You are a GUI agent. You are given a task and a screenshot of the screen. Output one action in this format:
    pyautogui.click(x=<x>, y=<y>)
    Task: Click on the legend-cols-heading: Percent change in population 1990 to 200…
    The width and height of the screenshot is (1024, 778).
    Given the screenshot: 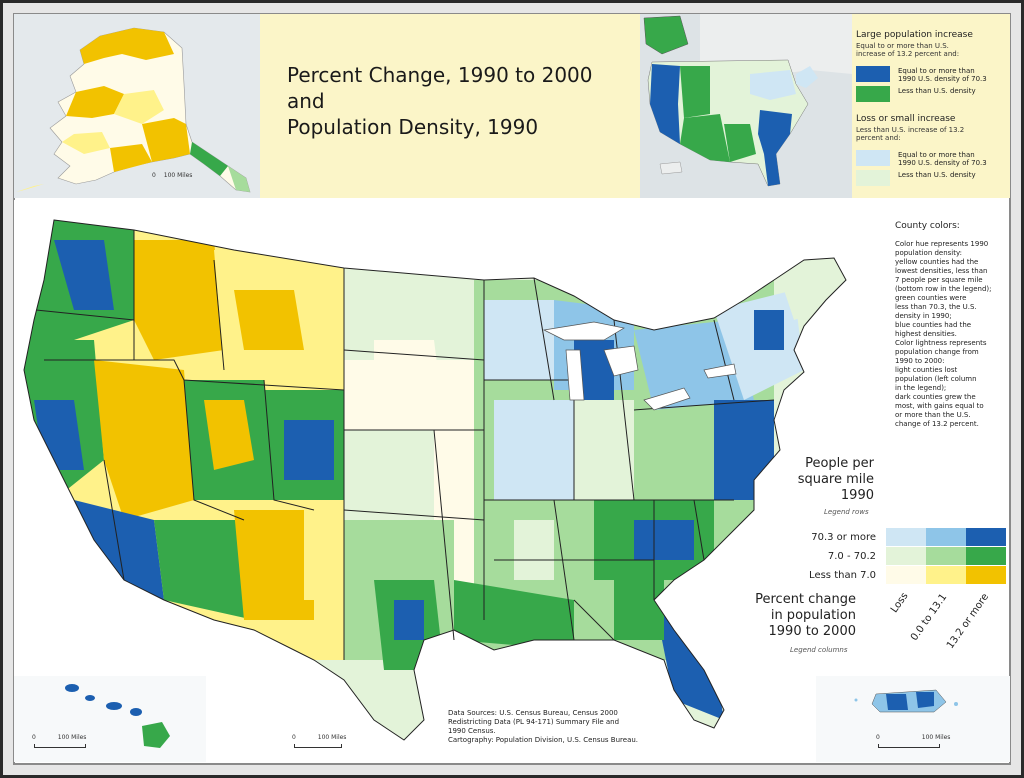 What is the action you would take?
    pyautogui.click(x=805, y=615)
    